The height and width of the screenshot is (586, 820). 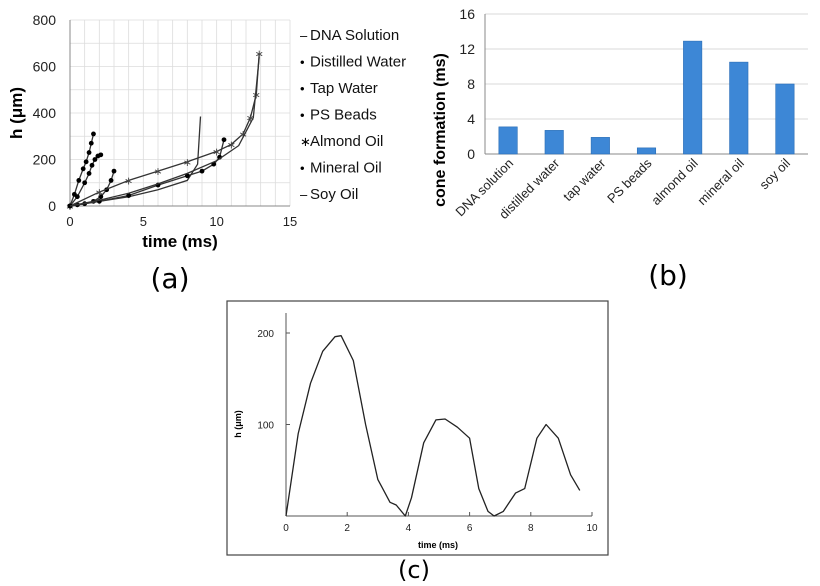 I want to click on y-tick-label: 800, so click(x=45, y=20).